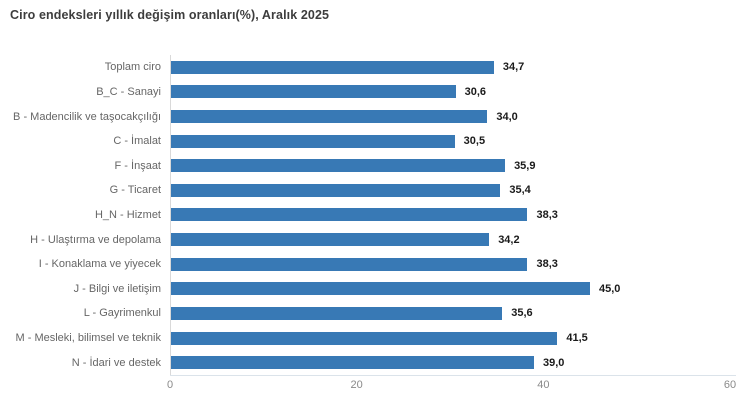 This screenshot has width=750, height=402. Describe the element at coordinates (451, 387) in the screenshot. I see `x-axis-ticks: 0 20 40 60` at that location.